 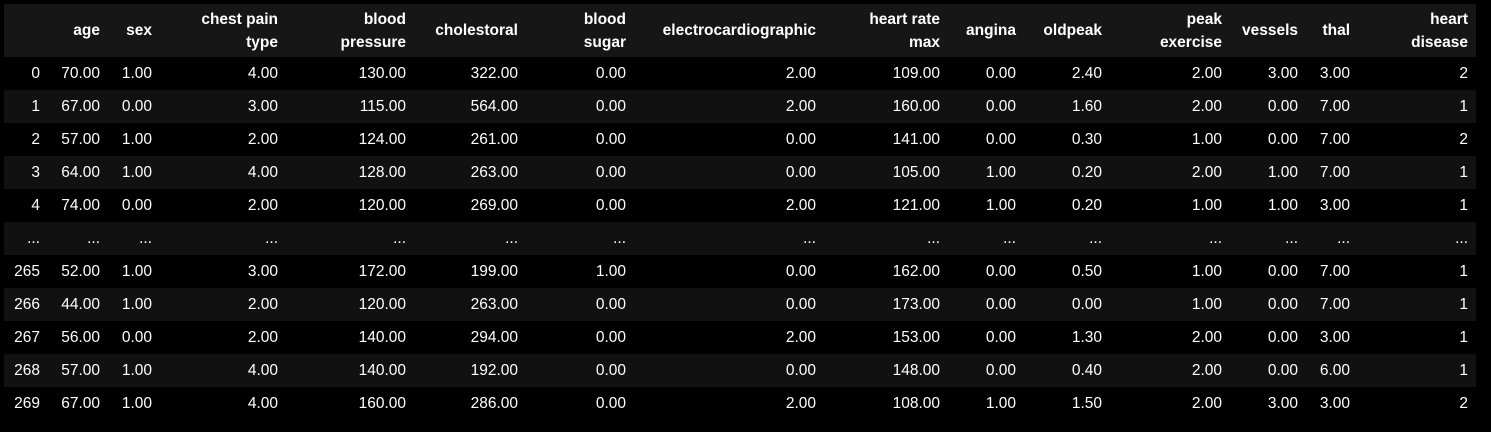 What do you see at coordinates (1086, 403) in the screenshot?
I see `table-cell: 1.50` at bounding box center [1086, 403].